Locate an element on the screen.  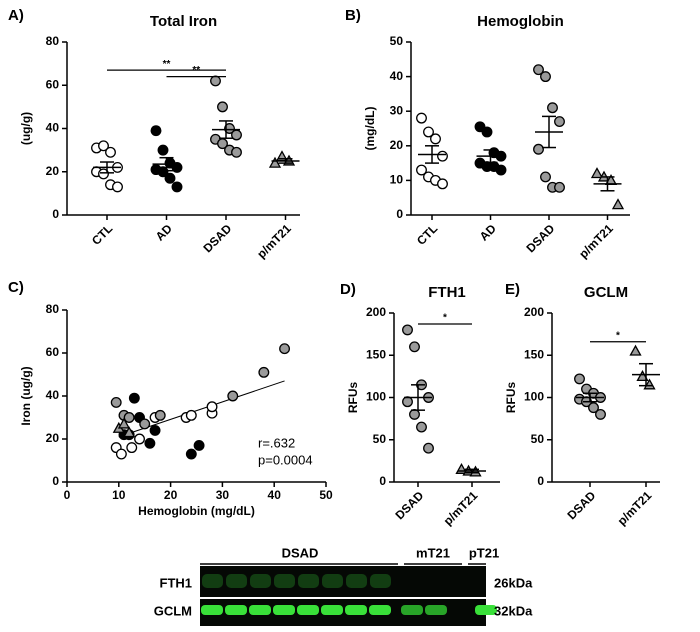
chart-title: Total Iron is located at coordinates (183, 21).